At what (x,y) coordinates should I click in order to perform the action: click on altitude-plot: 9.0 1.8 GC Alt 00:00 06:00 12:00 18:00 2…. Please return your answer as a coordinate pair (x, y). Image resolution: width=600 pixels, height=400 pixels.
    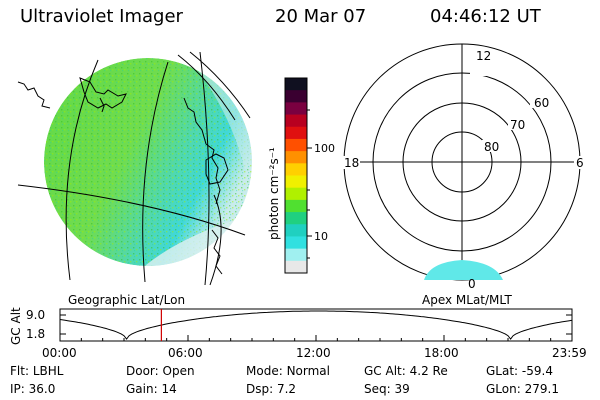
    Looking at the image, I should click on (298, 333).